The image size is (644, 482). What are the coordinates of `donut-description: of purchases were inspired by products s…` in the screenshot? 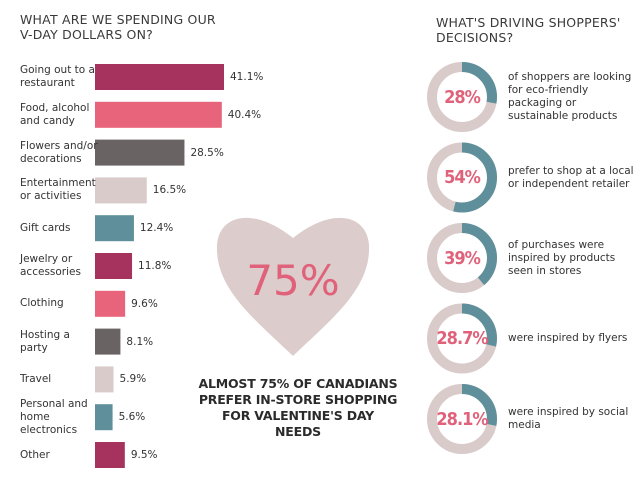 It's located at (562, 257).